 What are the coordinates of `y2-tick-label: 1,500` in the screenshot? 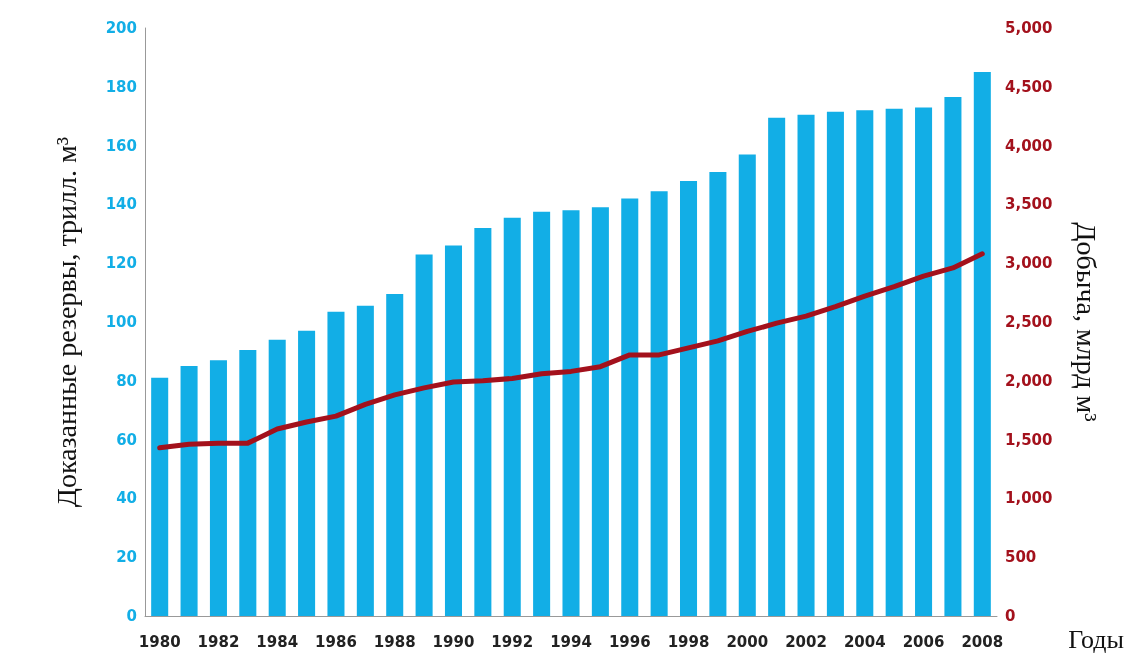 It's located at (1029, 439).